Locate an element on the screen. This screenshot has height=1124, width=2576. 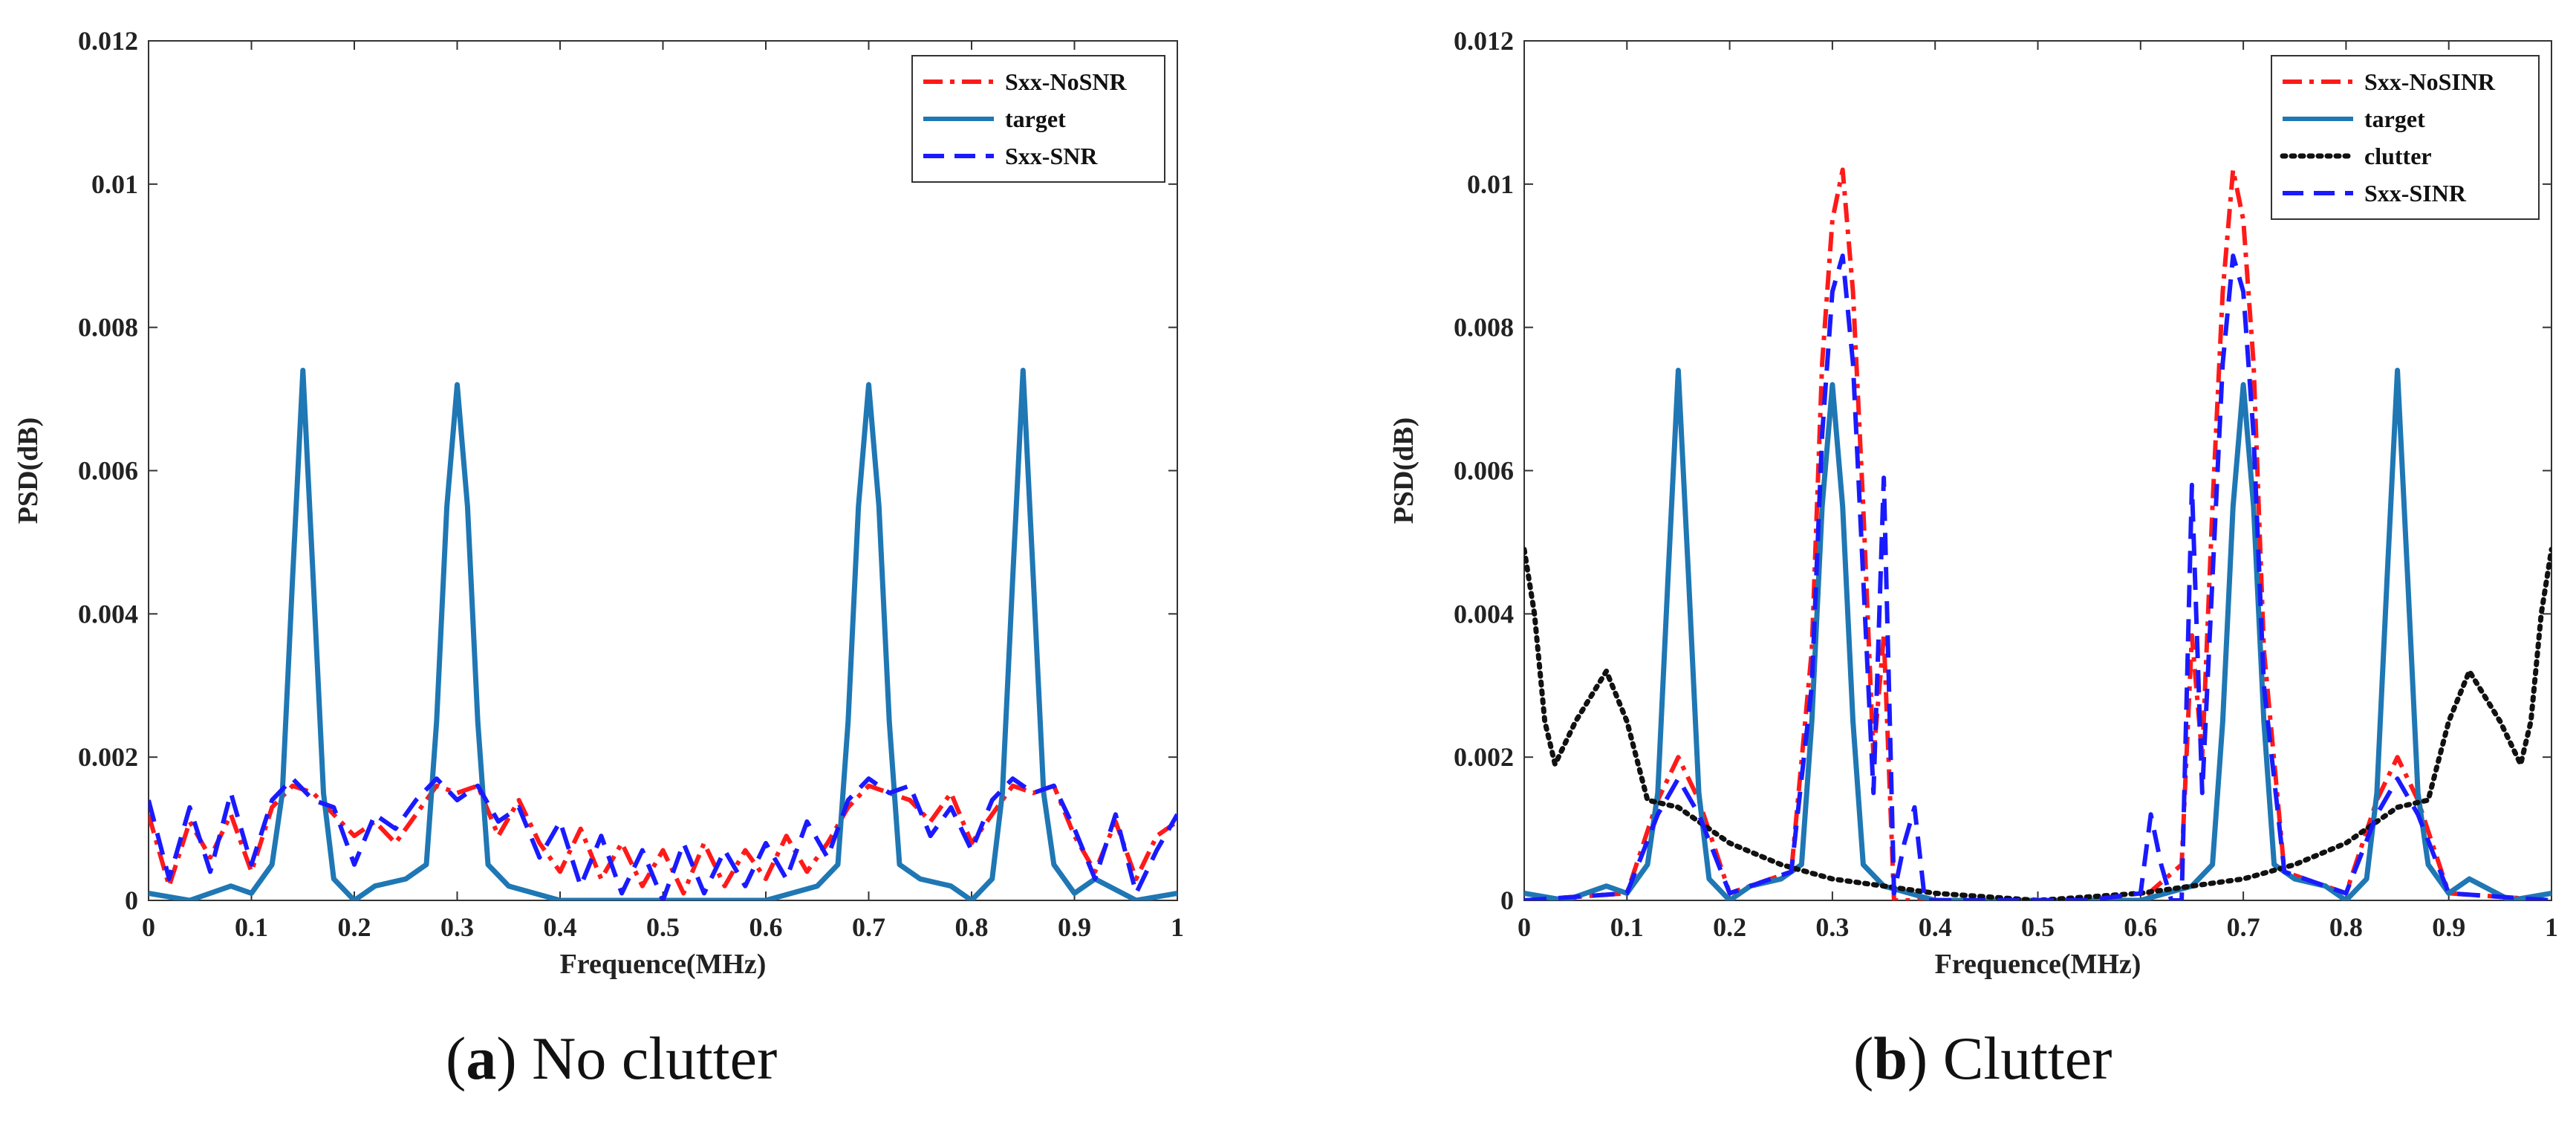
legend-label-sxx-snr: Sxx-SNR is located at coordinates (1052, 156).